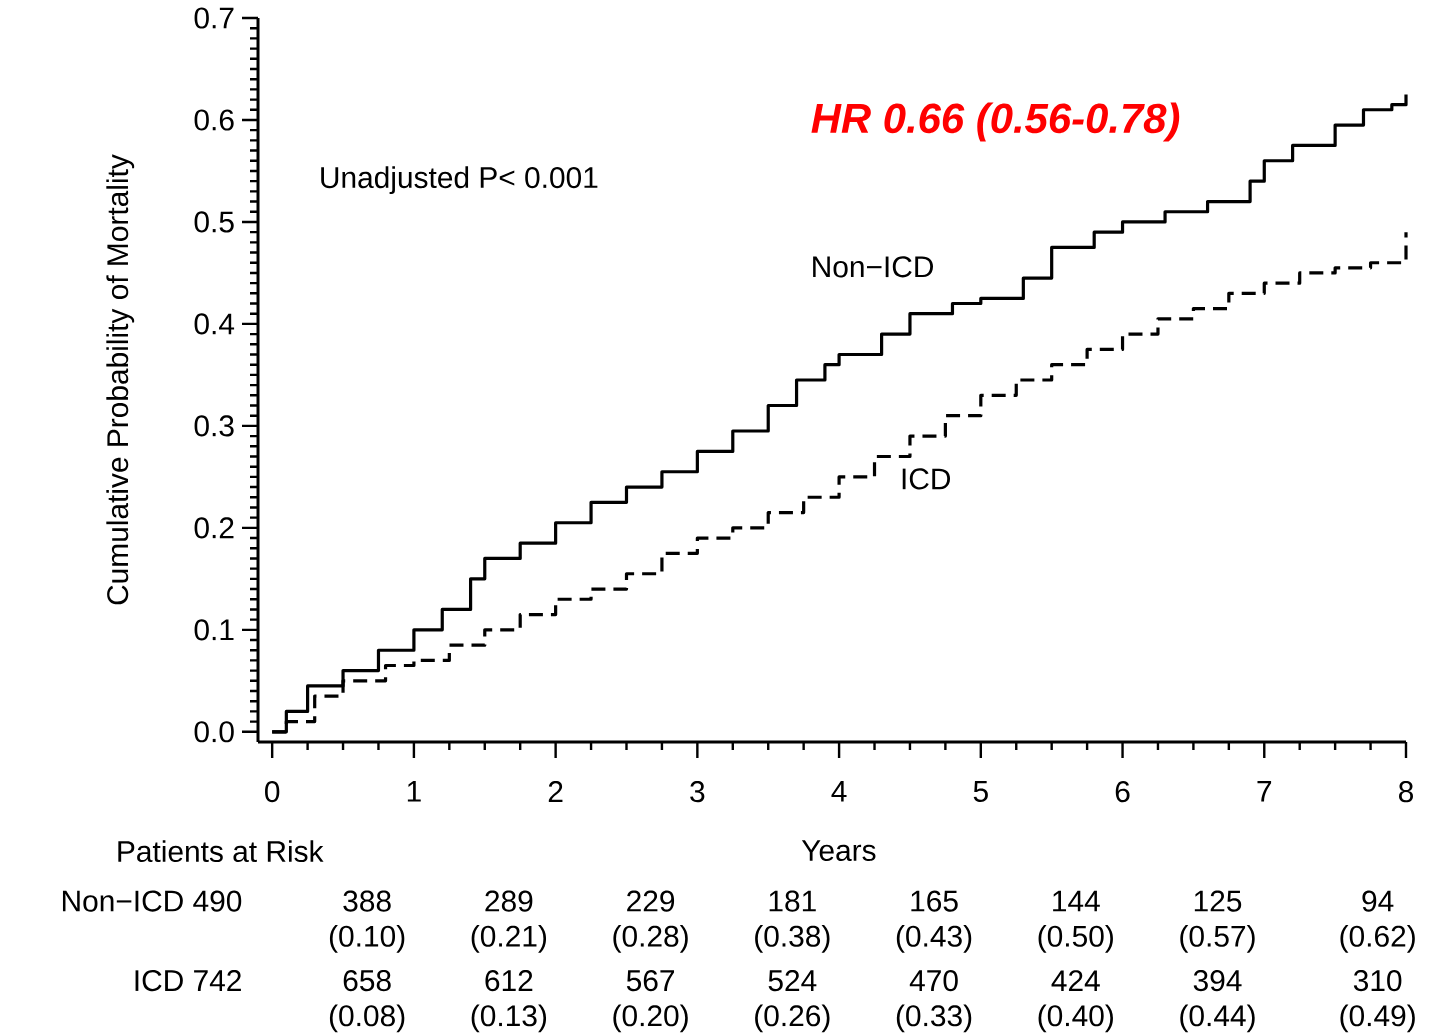 This screenshot has width=1443, height=1036. I want to click on text: 612, so click(509, 981).